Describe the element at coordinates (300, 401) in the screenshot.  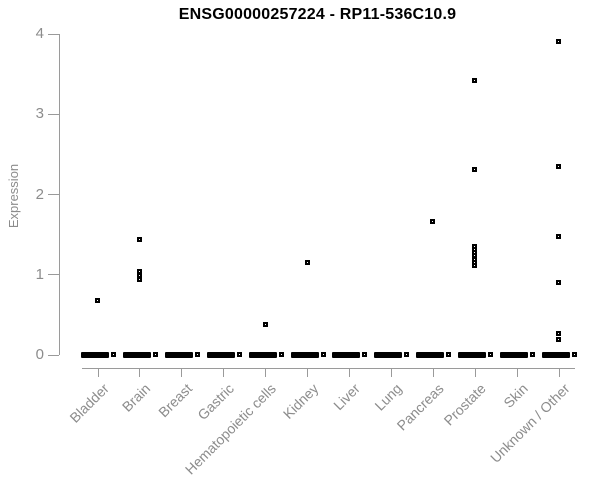
I see `x-tick-label: Kidney` at that location.